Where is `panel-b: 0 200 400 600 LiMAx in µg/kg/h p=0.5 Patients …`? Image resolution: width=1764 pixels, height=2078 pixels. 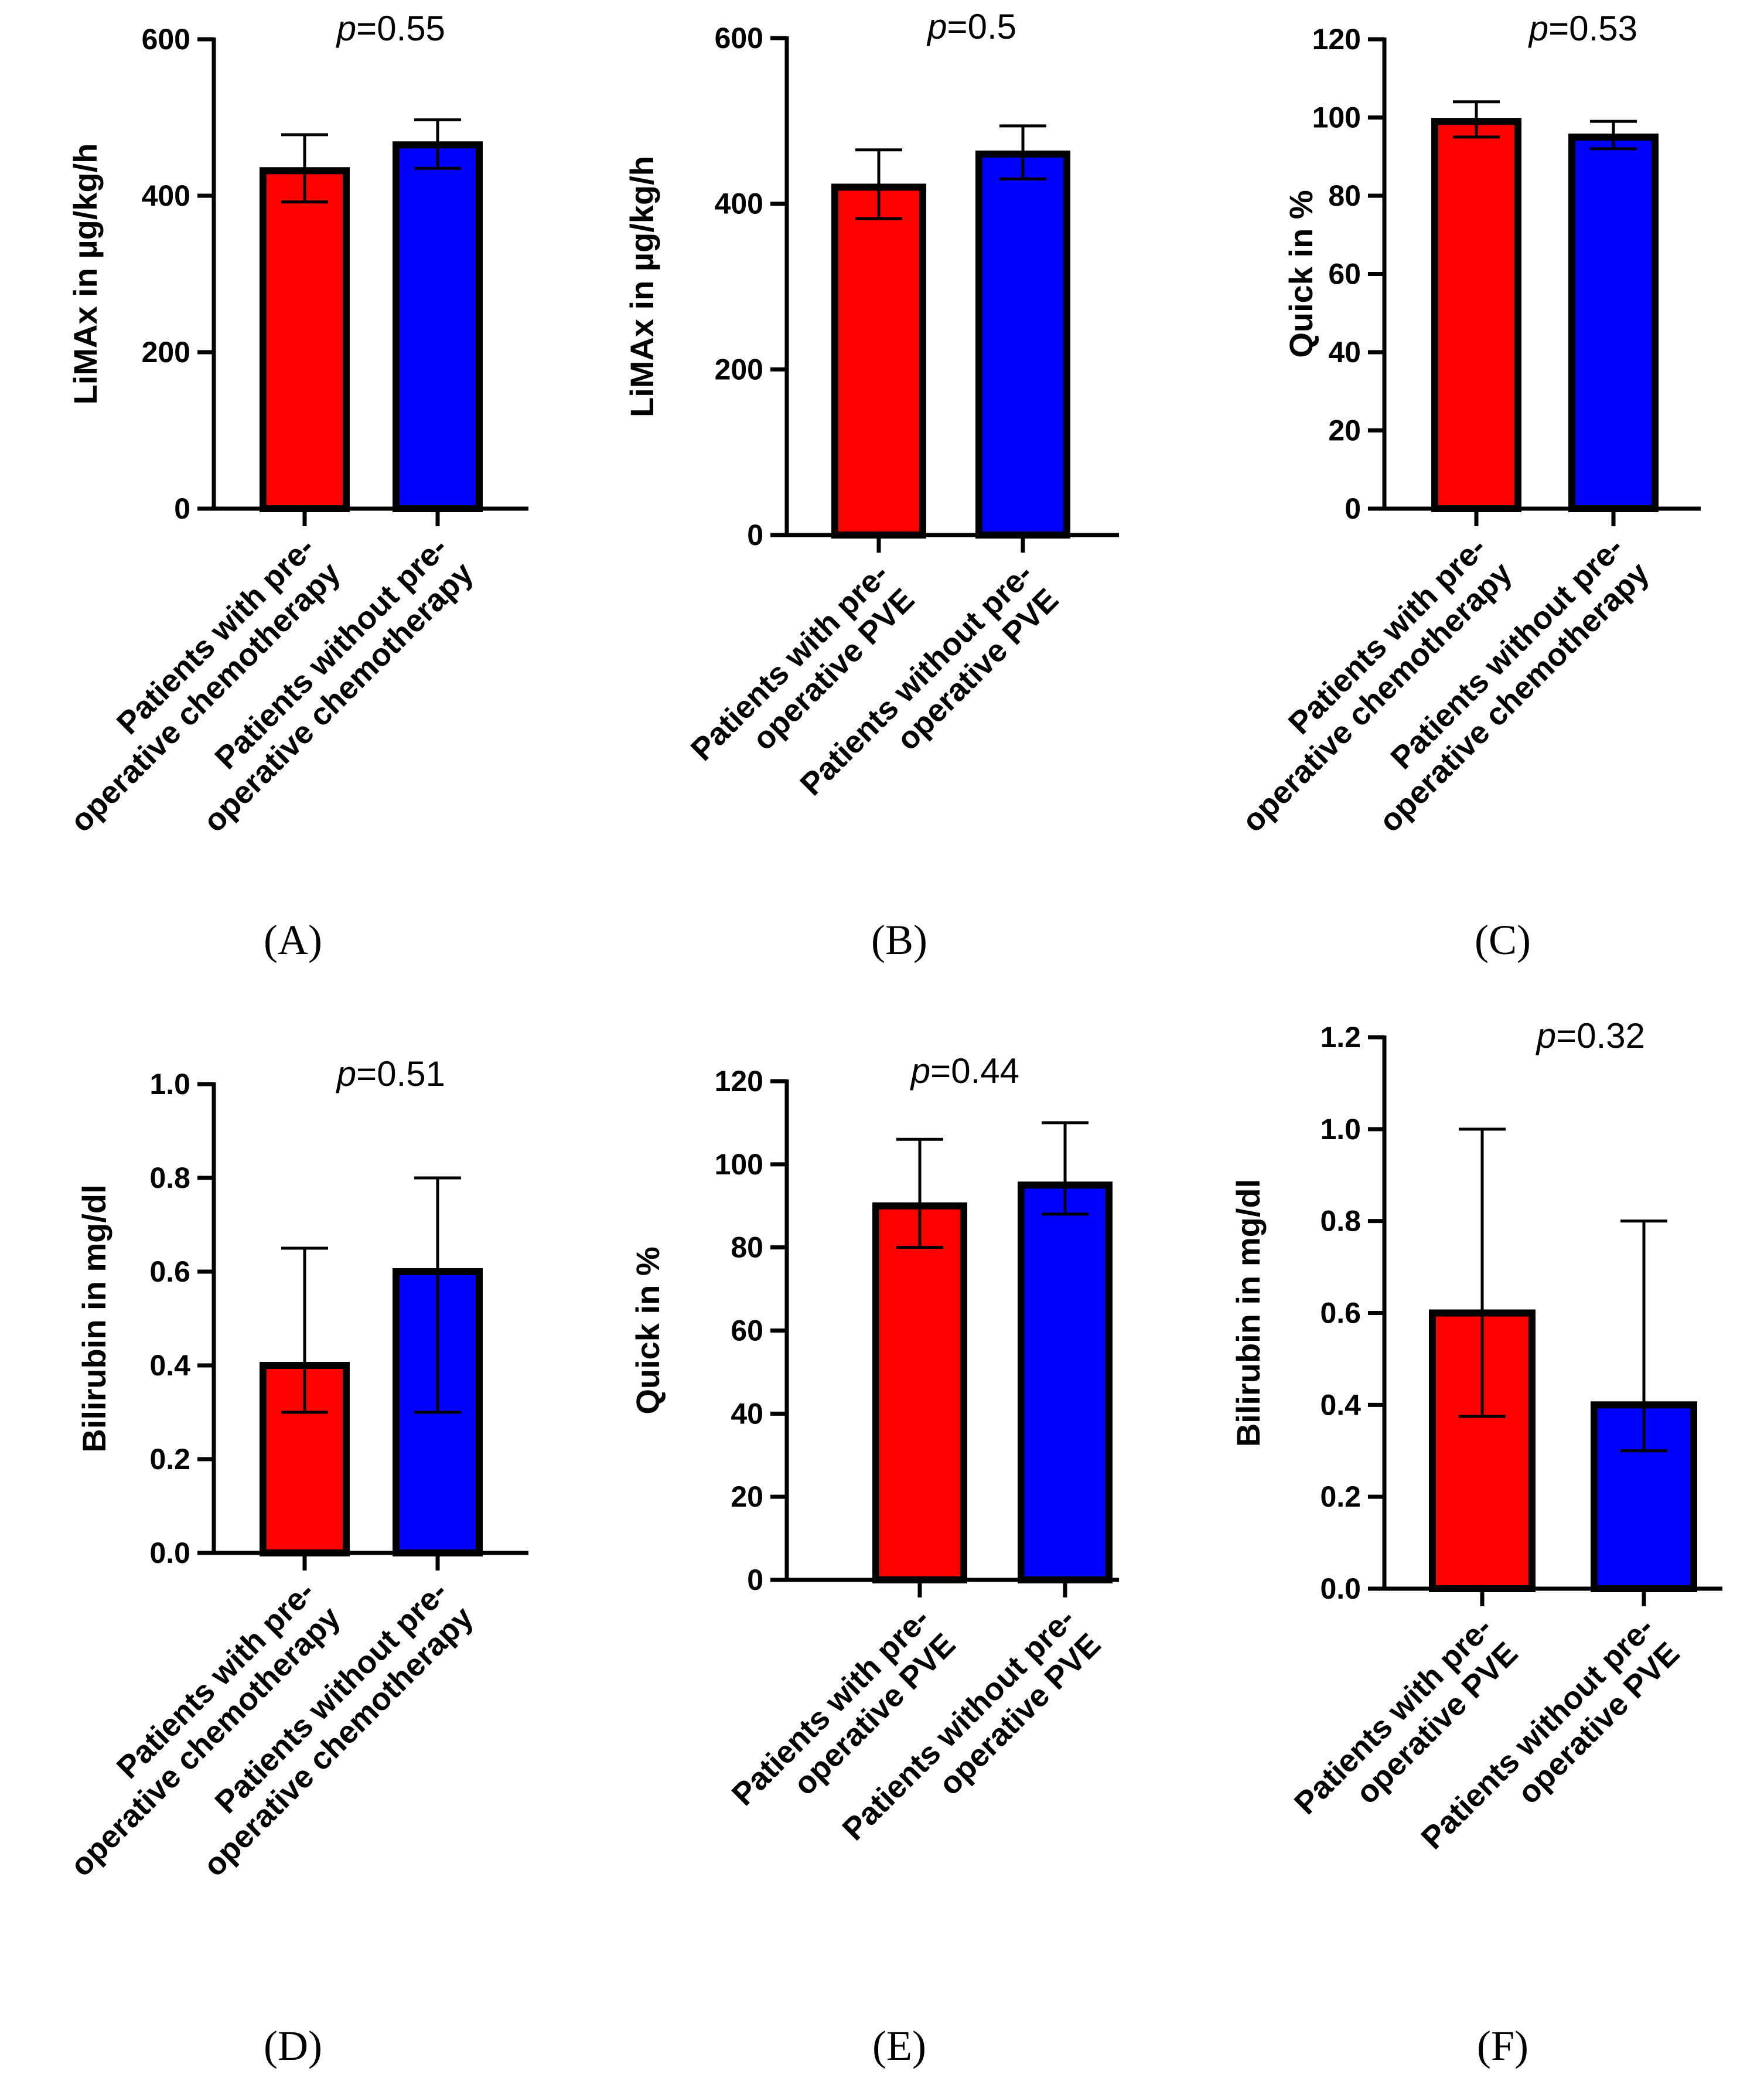
panel-b: 0 200 400 600 LiMAx in µg/kg/h p=0.5 Patients … is located at coordinates (871, 485).